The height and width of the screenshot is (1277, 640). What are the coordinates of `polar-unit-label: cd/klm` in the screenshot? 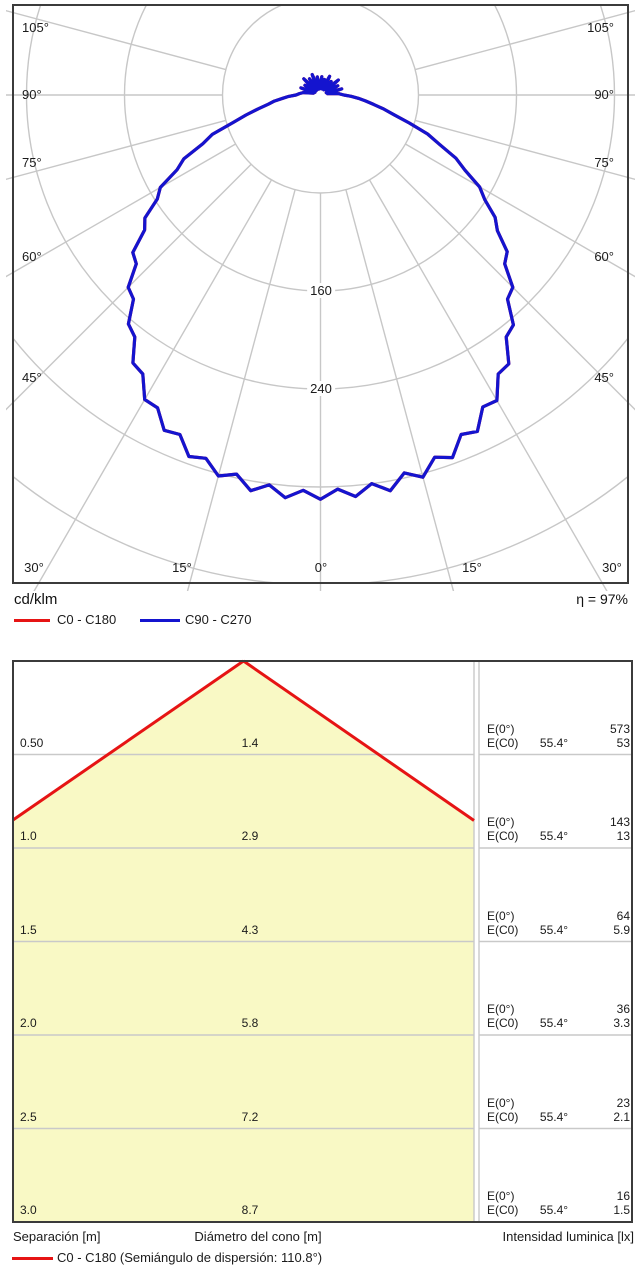 It's located at (36, 599).